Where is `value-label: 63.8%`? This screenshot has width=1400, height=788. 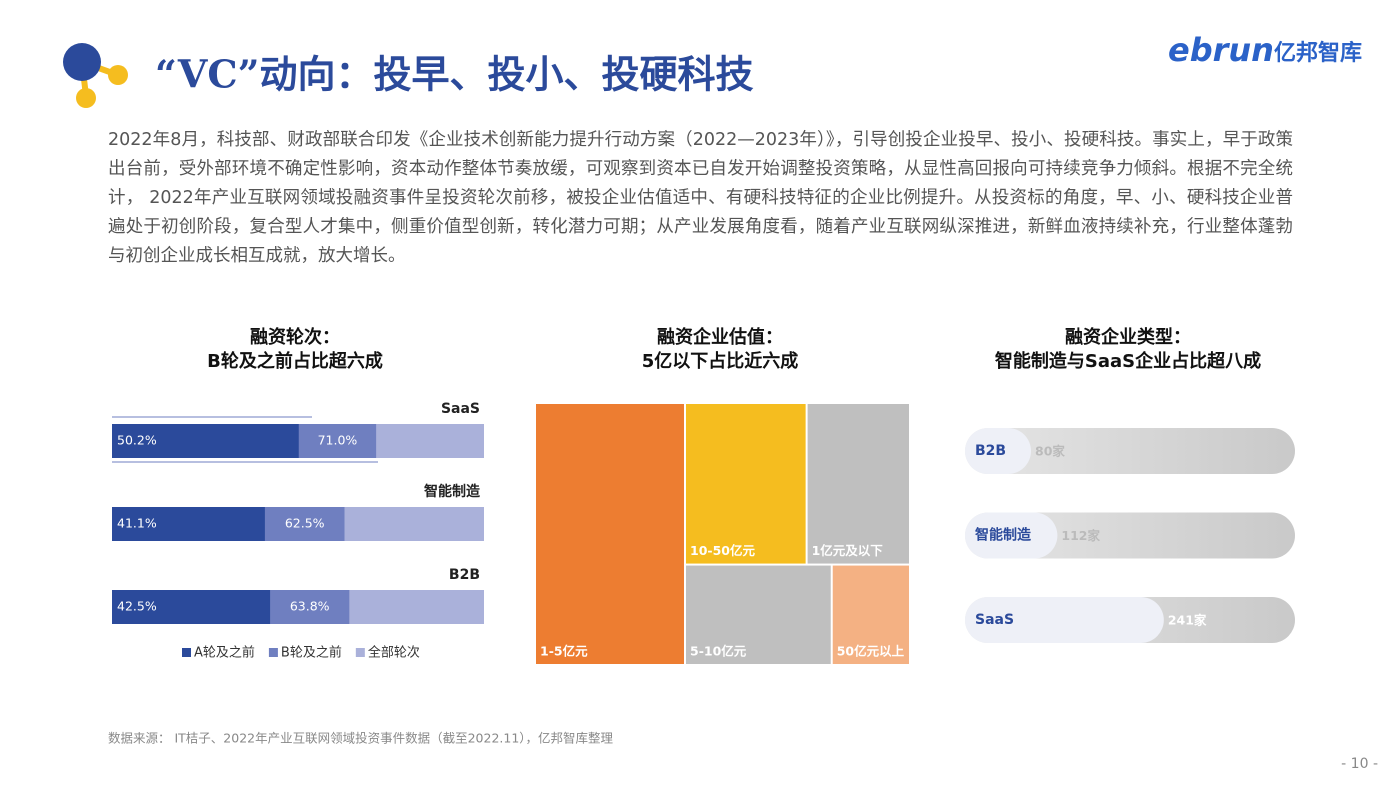
value-label: 63.8% is located at coordinates (310, 606).